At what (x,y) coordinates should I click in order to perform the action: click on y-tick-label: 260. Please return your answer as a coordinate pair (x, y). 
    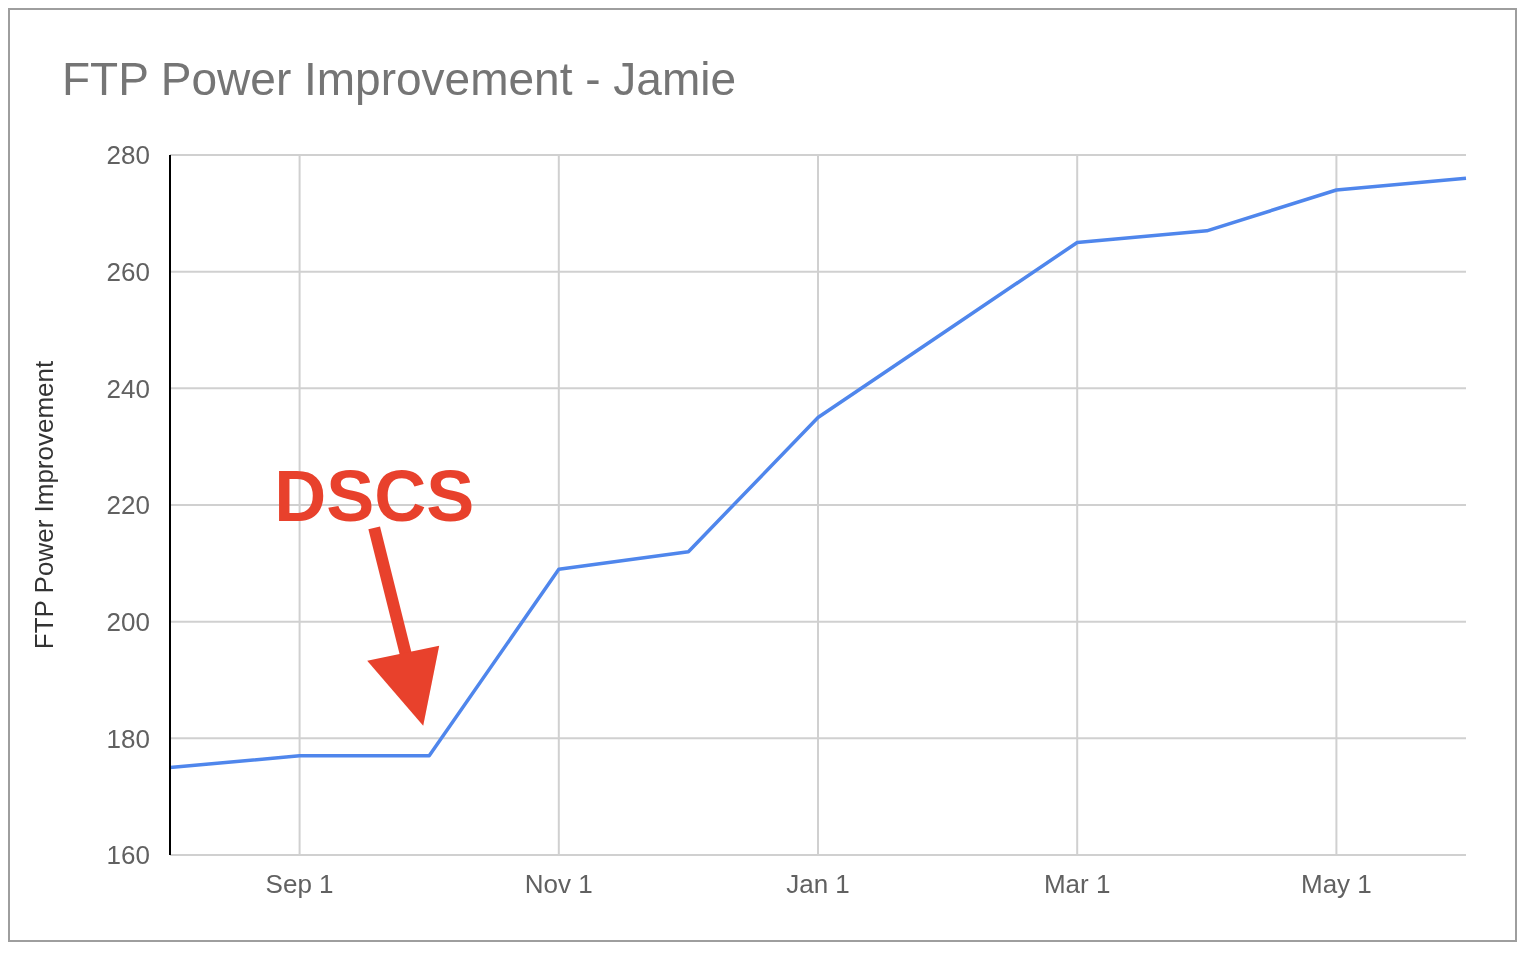
    Looking at the image, I should click on (128, 271).